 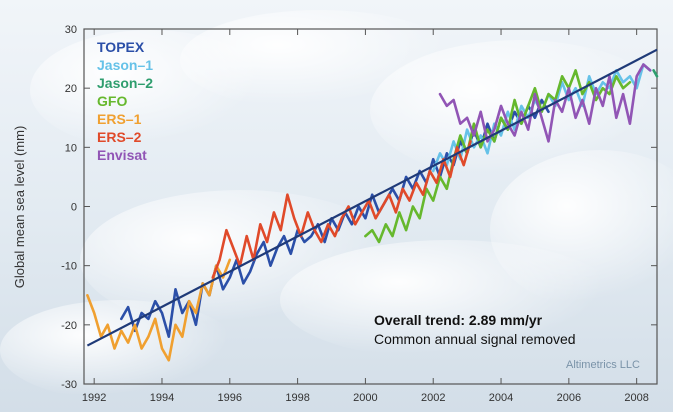 I want to click on legend-entry-jason-2: Jason–2, so click(x=125, y=83).